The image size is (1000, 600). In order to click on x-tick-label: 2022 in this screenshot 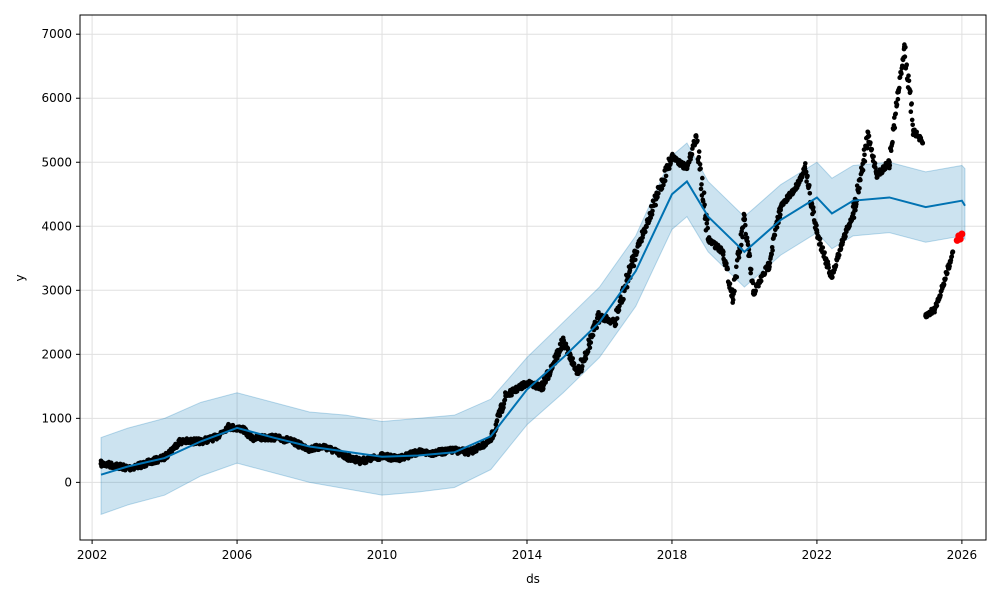, I will do `click(817, 555)`.